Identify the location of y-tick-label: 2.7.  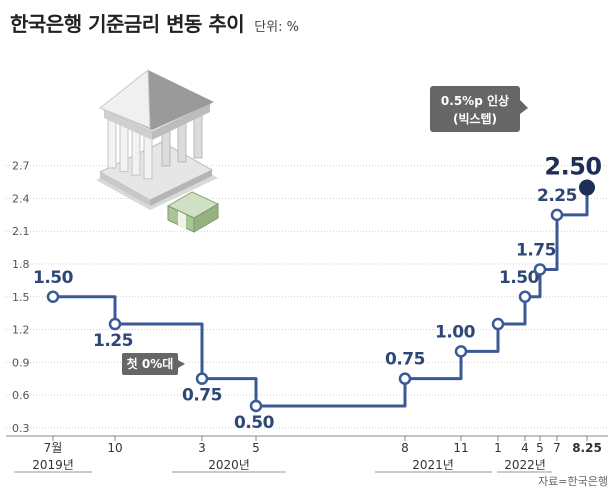
(21, 166).